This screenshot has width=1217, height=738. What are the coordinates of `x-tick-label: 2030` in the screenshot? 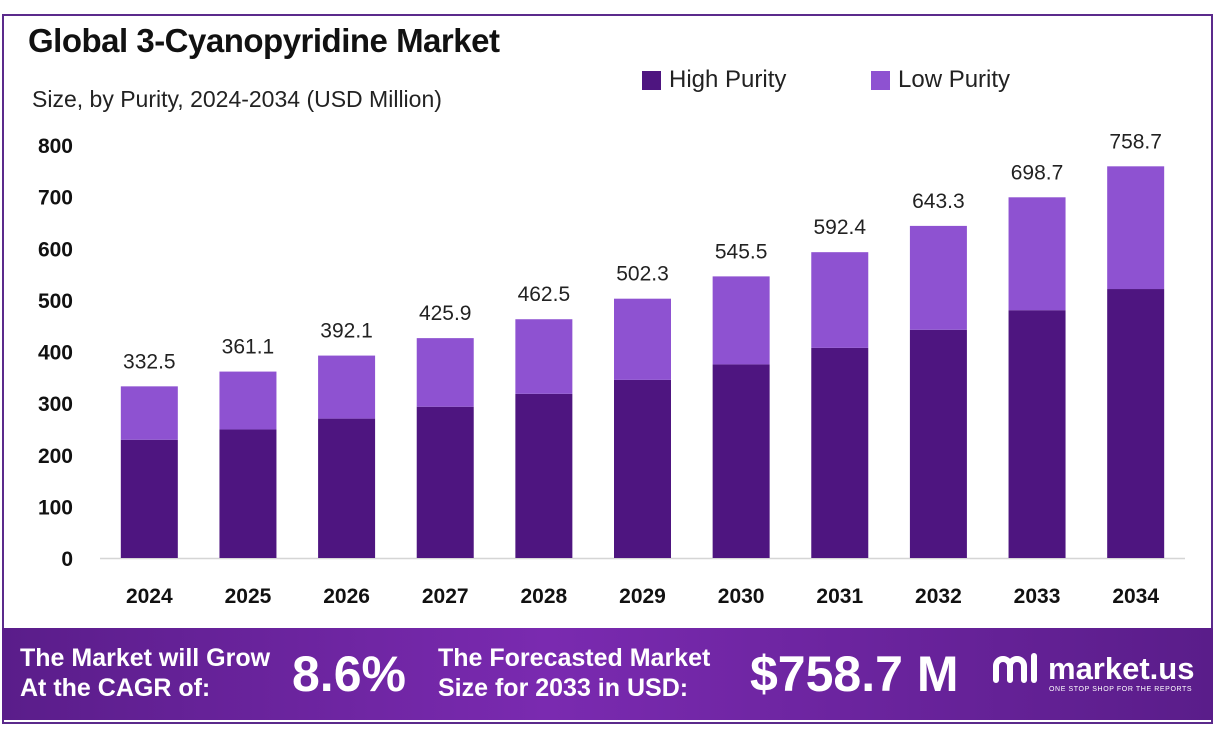 It's located at (741, 596).